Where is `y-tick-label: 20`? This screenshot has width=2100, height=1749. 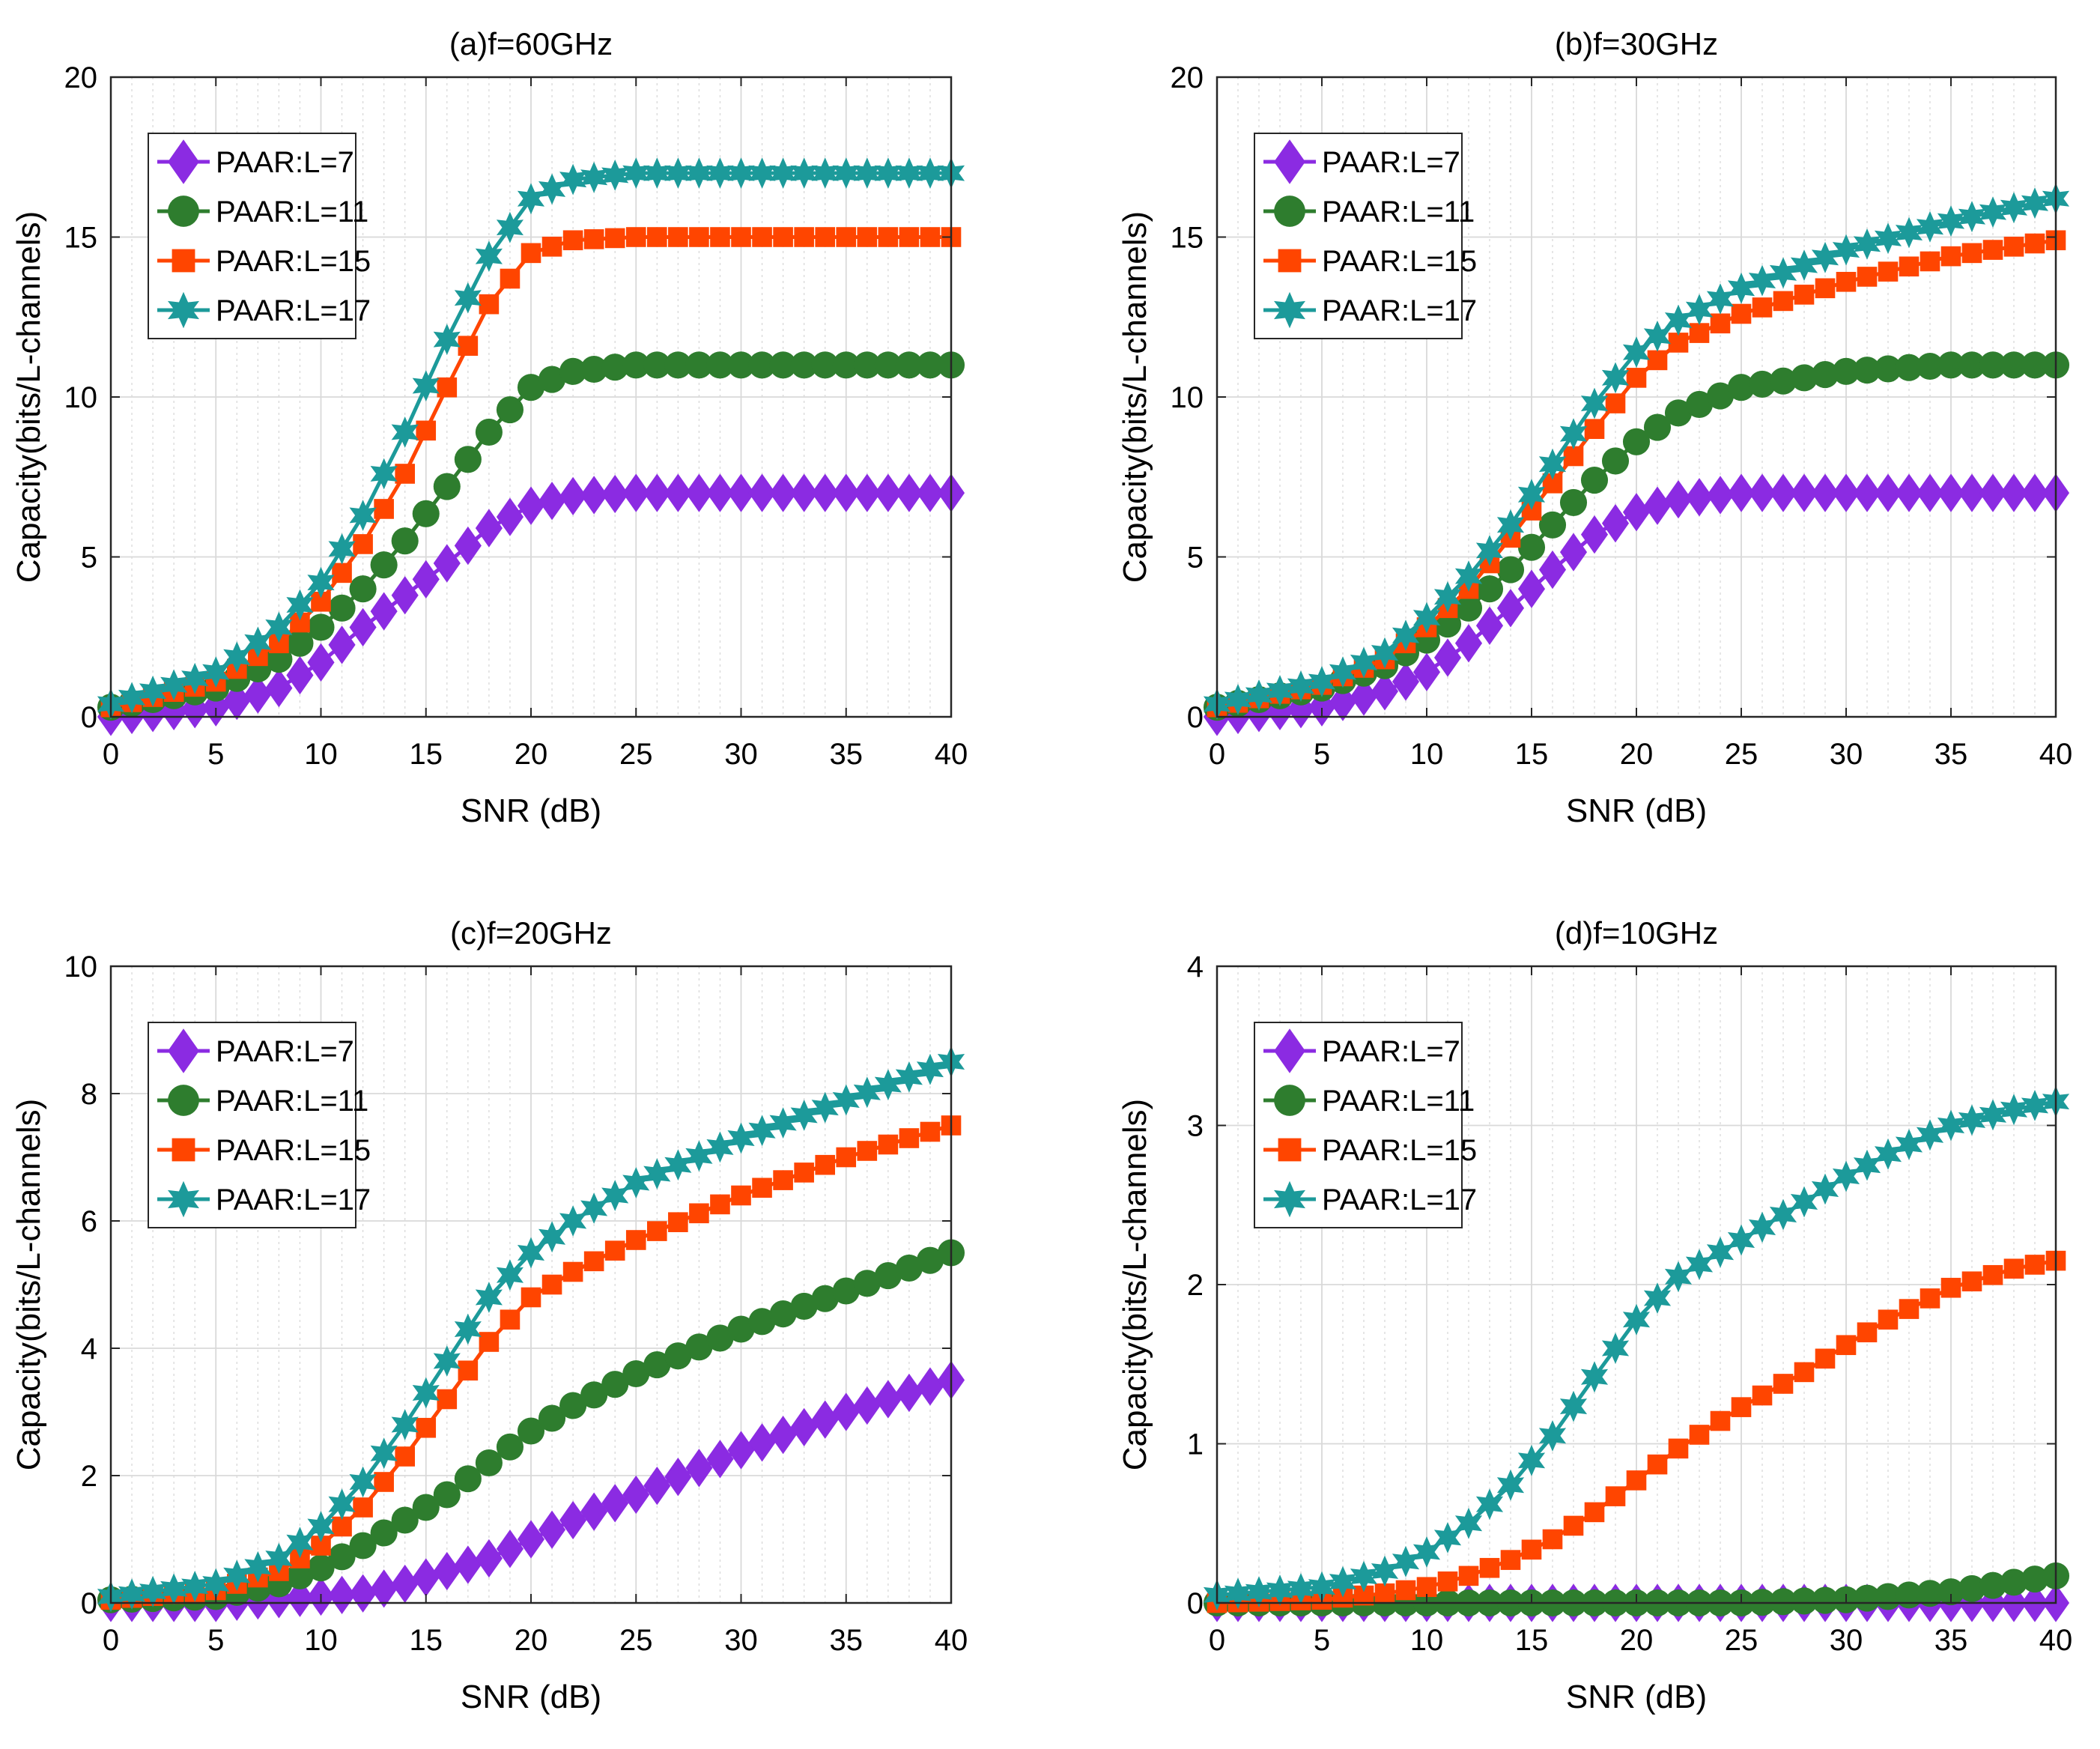
y-tick-label: 20 is located at coordinates (1187, 78).